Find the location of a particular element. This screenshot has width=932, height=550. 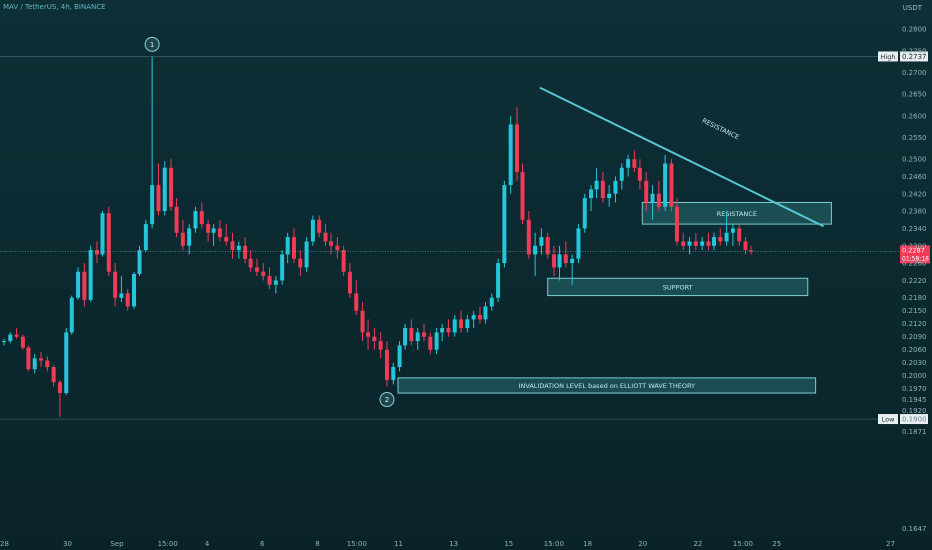

y-tick-label: 0.2000 is located at coordinates (914, 376).